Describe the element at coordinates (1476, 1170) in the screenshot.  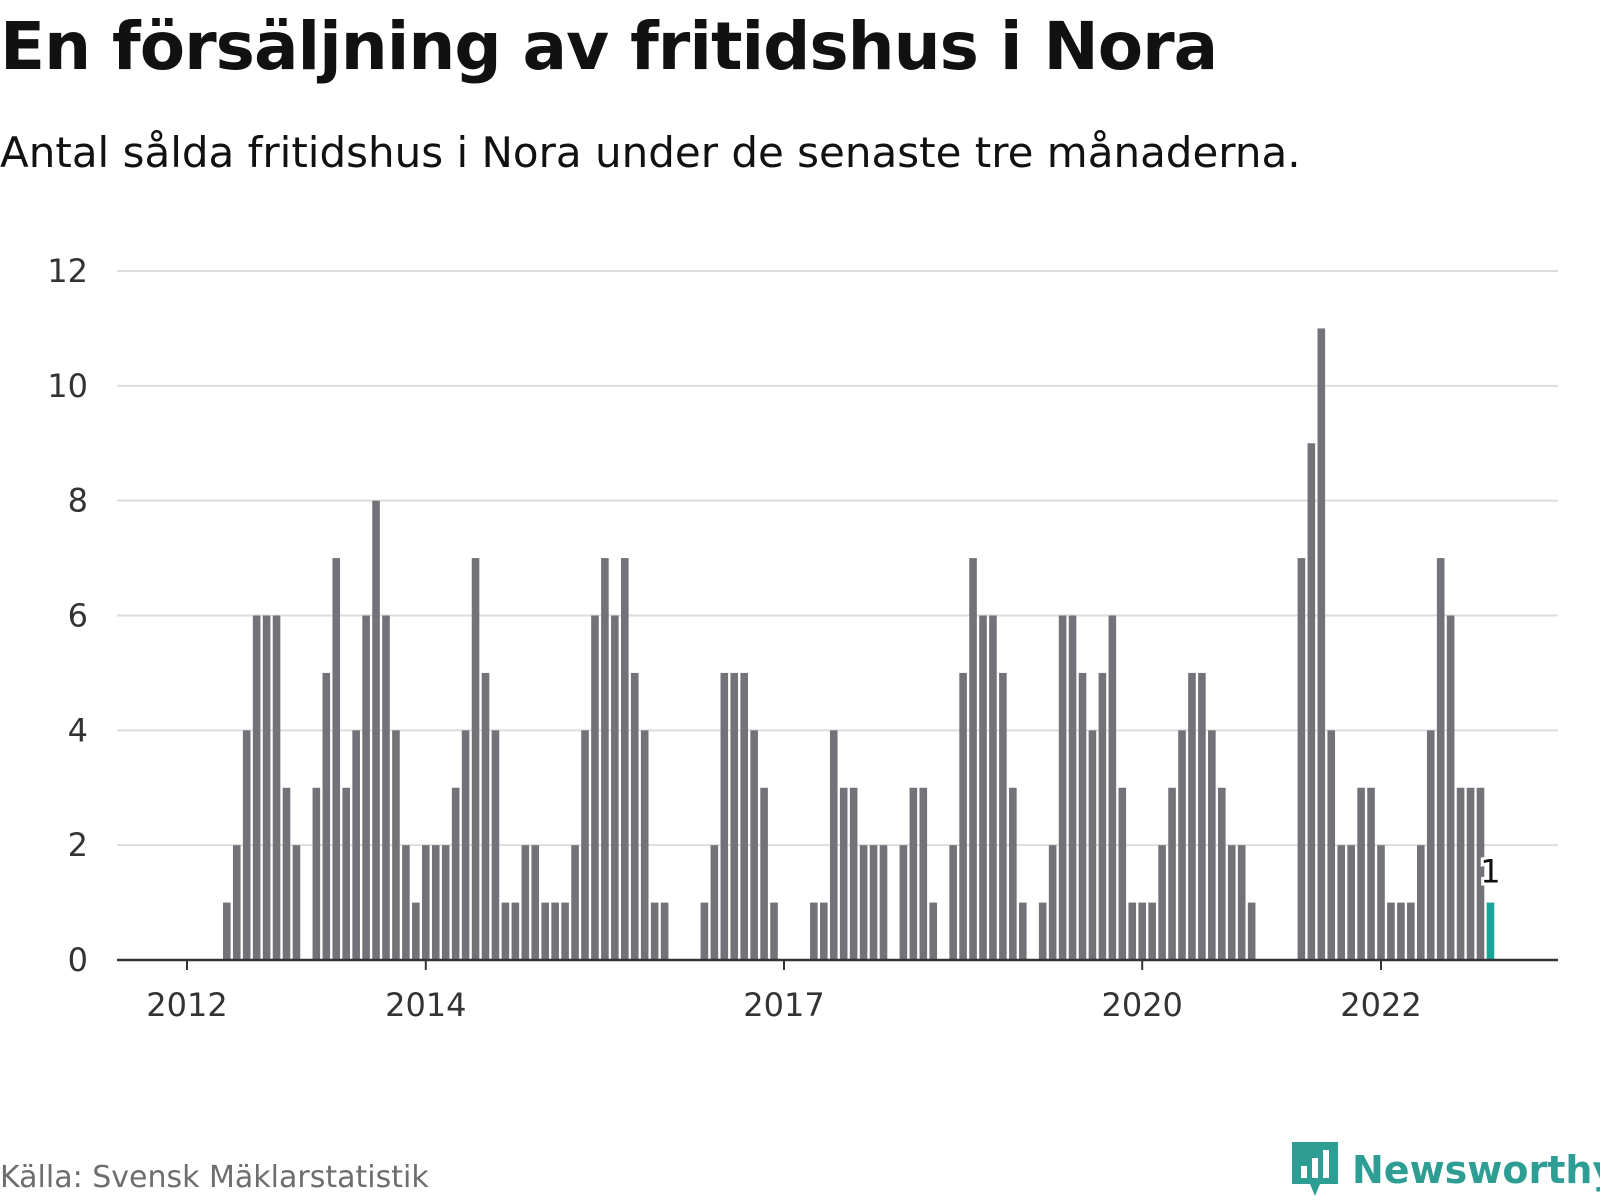
I see `brand-name: Newsworthy` at that location.